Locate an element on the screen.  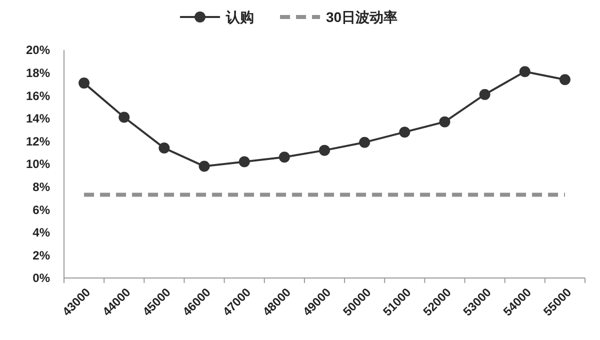
legend-label: 30日波动率 is located at coordinates (362, 16).